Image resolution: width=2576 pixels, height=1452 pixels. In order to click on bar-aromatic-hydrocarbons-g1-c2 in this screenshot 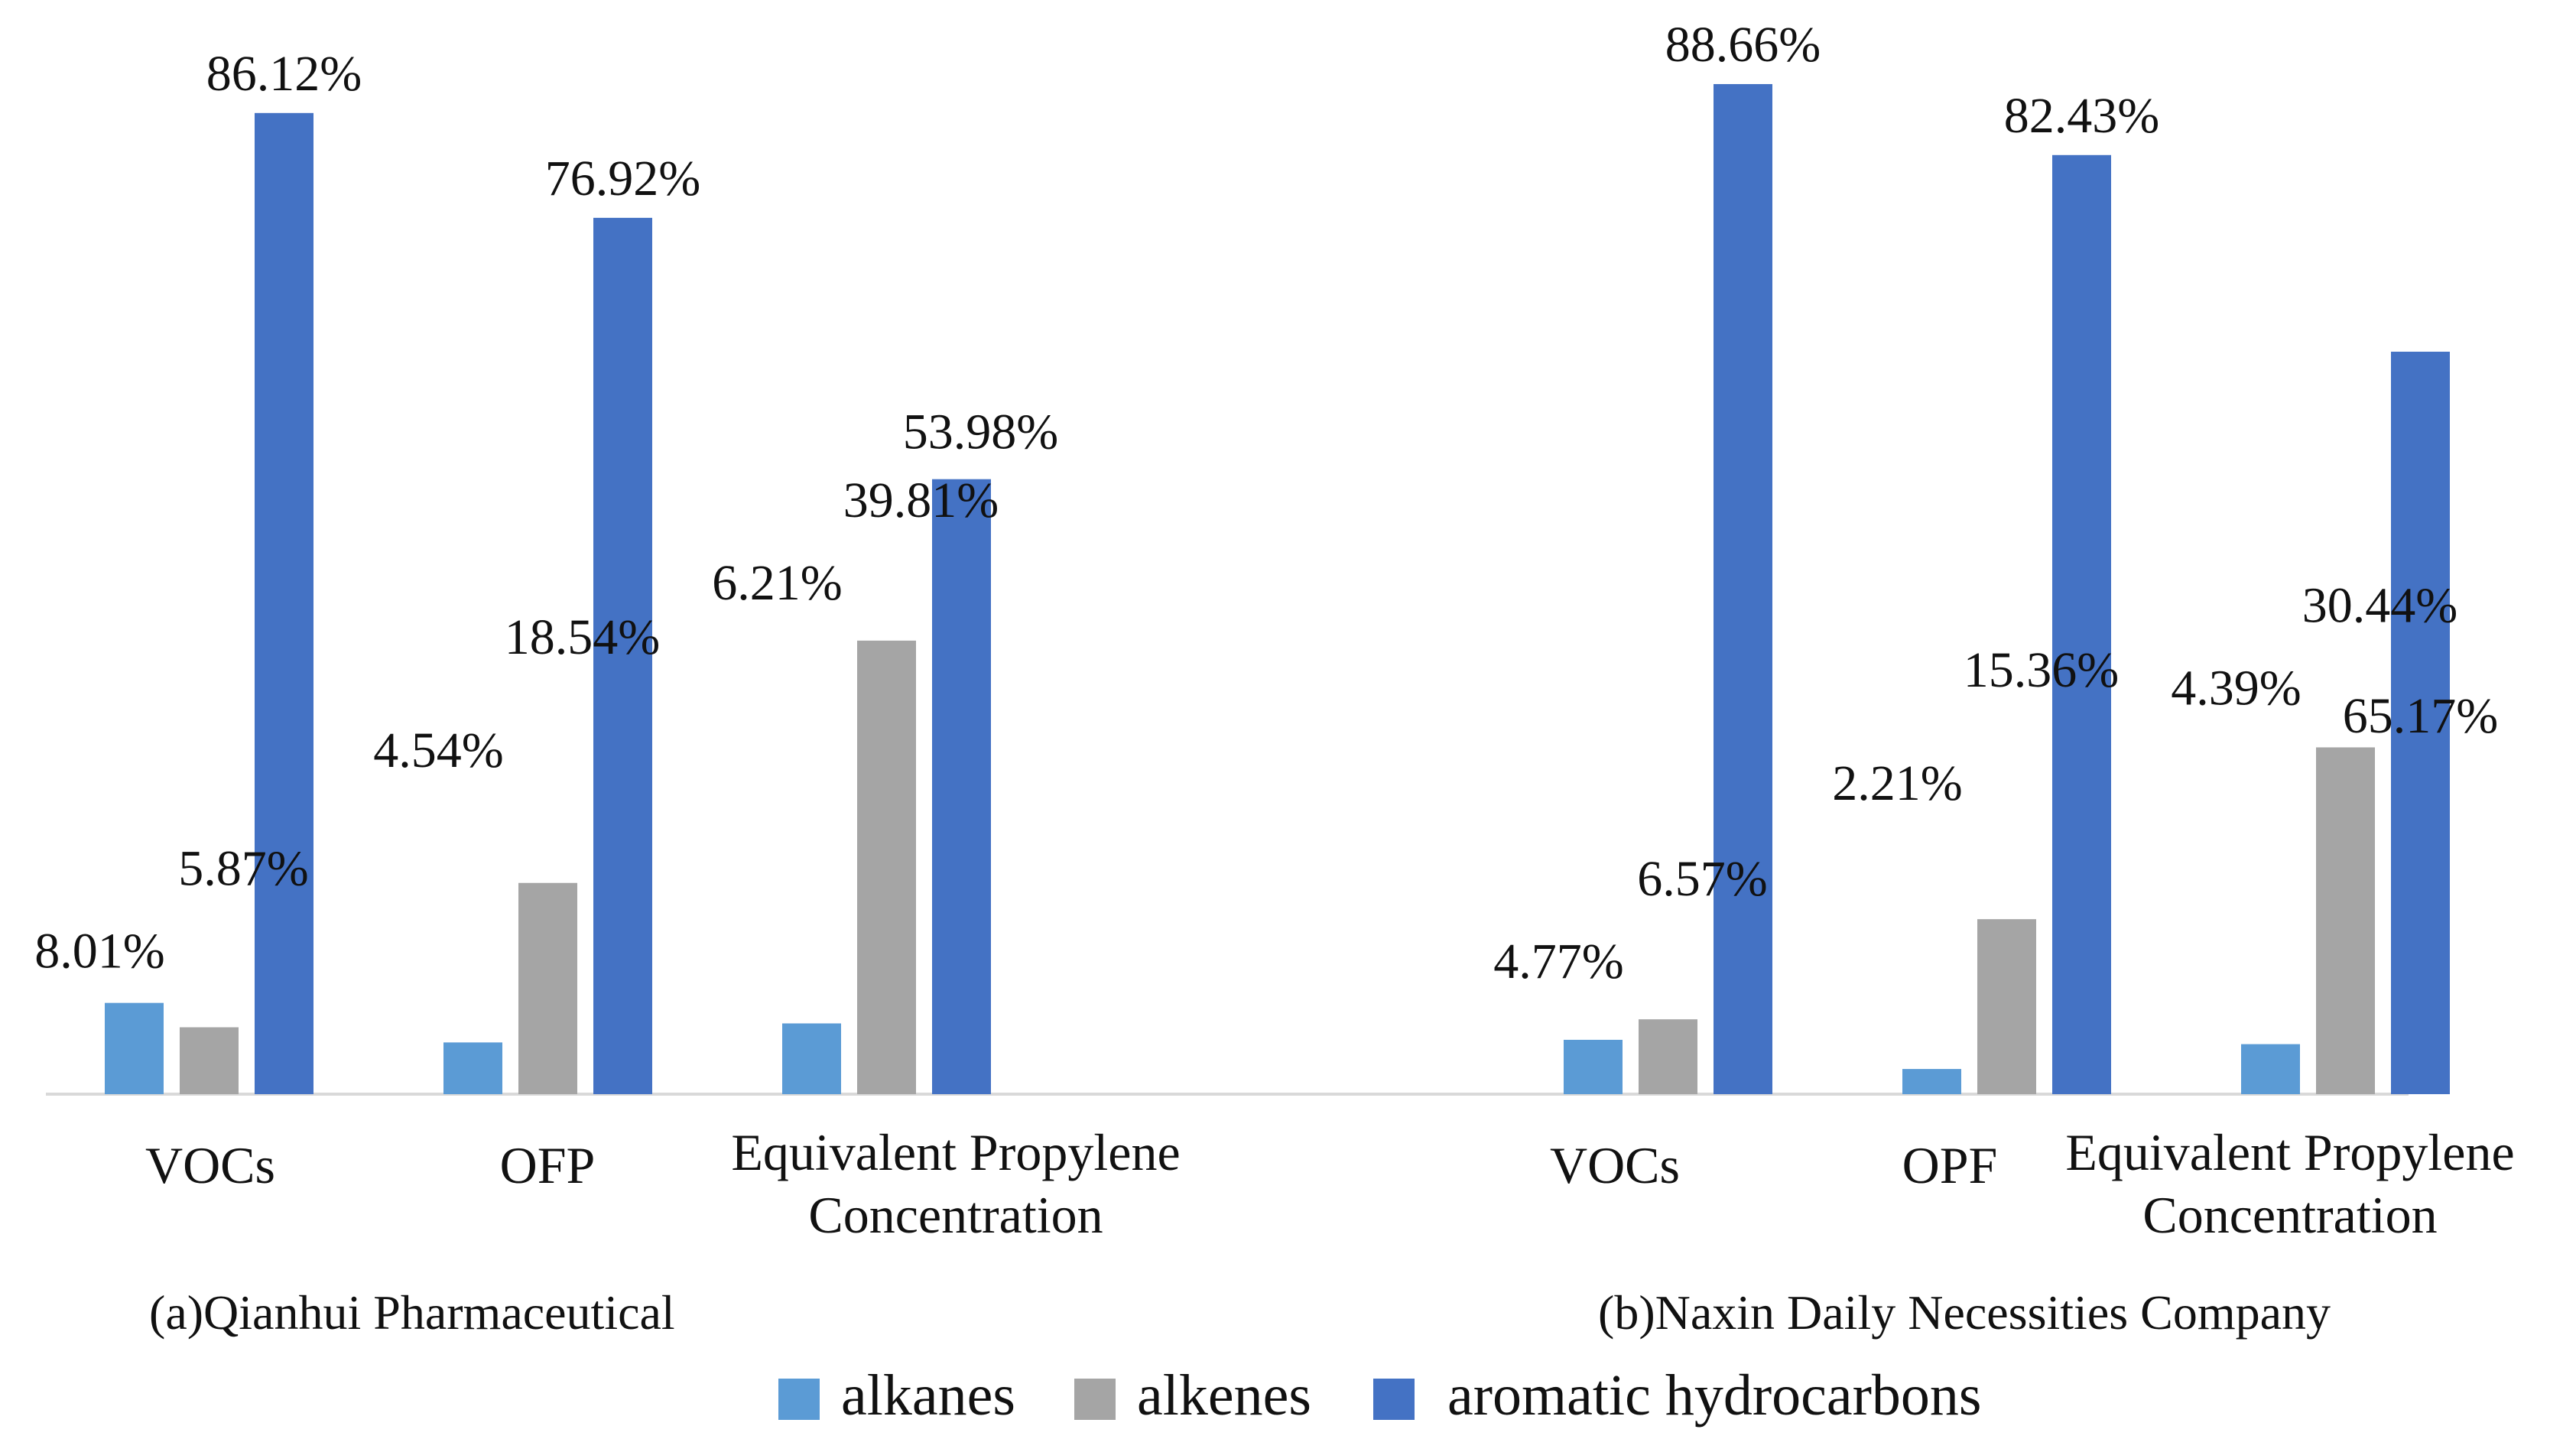, I will do `click(2421, 722)`.